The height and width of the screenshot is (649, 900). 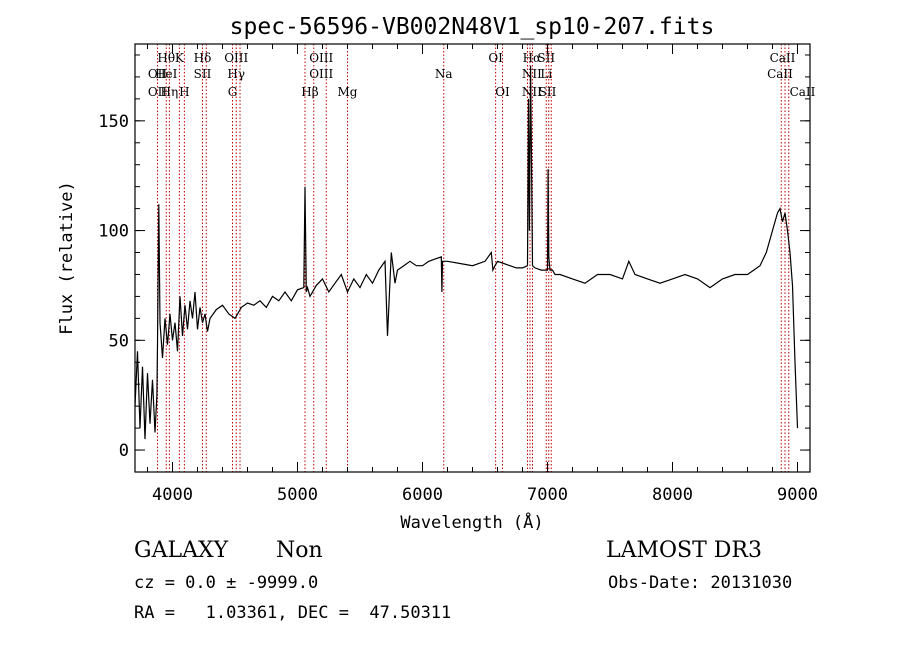 What do you see at coordinates (226, 583) in the screenshot?
I see `redshift-cz: cz = 0.0 ± -9999.0` at bounding box center [226, 583].